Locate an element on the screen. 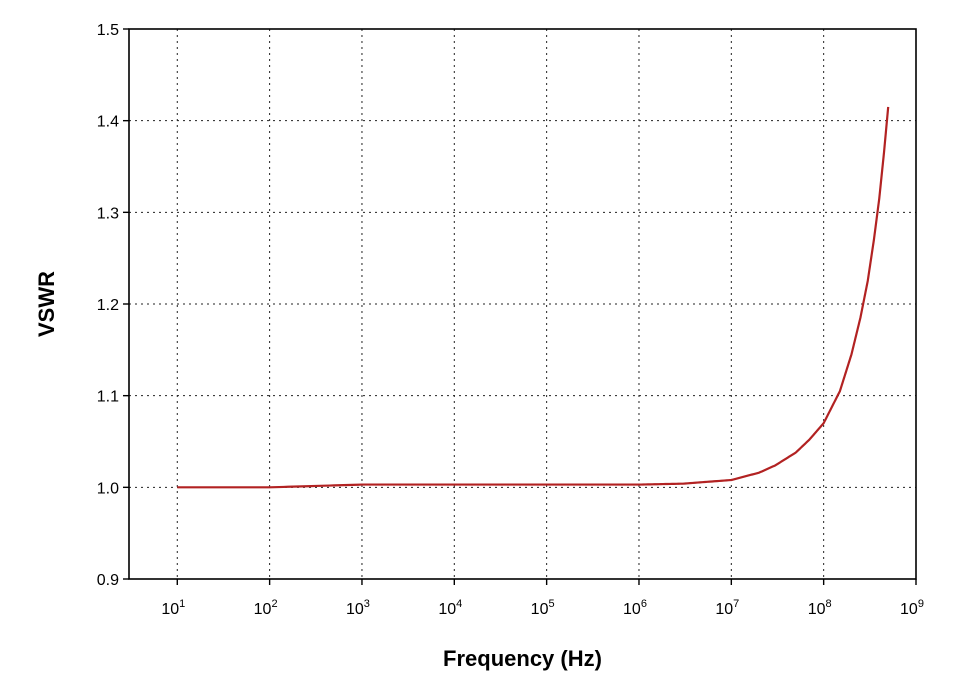 This screenshot has height=678, width=957. y-tick-label: 1.4 is located at coordinates (108, 122).